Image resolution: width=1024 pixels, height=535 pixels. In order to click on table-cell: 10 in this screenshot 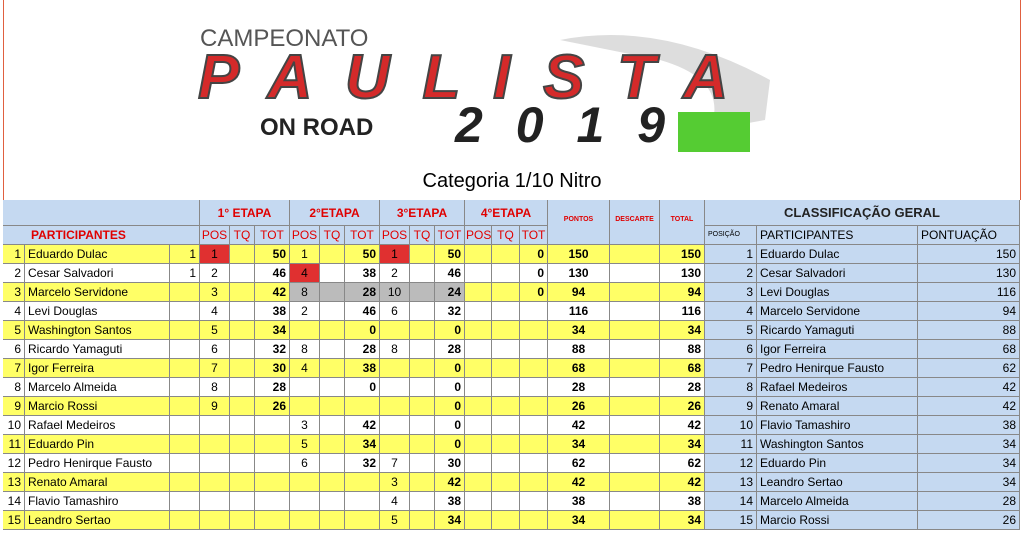, I will do `click(14, 425)`.